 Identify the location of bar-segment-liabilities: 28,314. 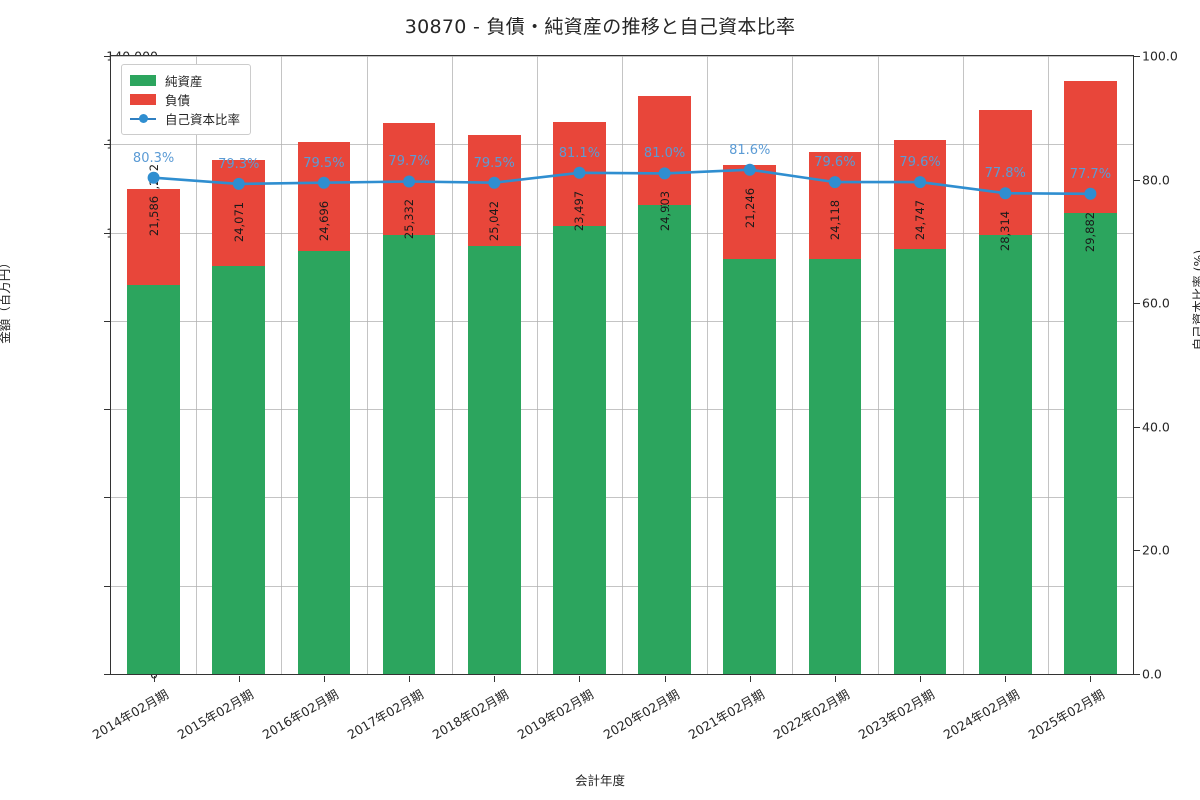
(1005, 180).